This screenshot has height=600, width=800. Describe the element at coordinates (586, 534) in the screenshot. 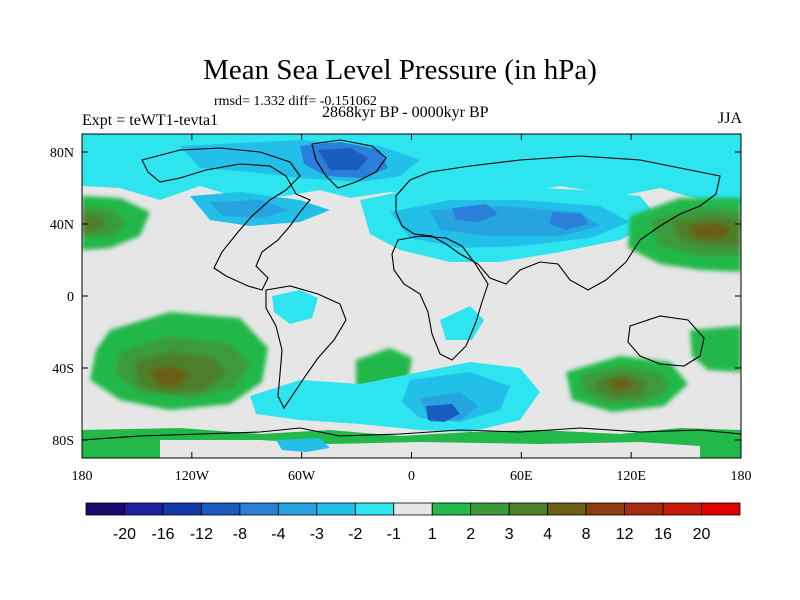

I see `colorbar-label-12: 8` at that location.